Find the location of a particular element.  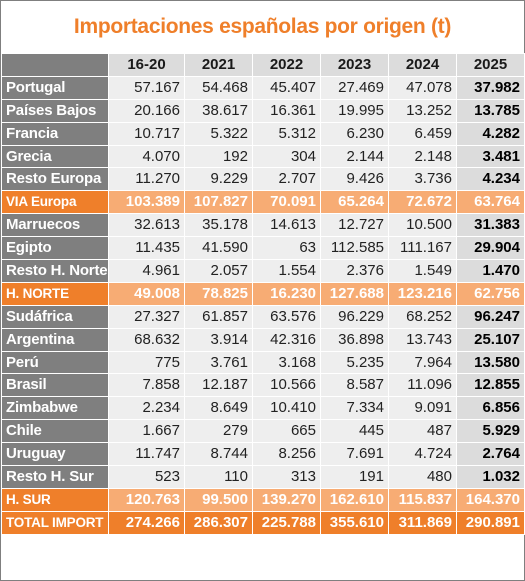

table-row: Perú 775 3.761 3.168 5.235 7.964 13.580 is located at coordinates (263, 362).